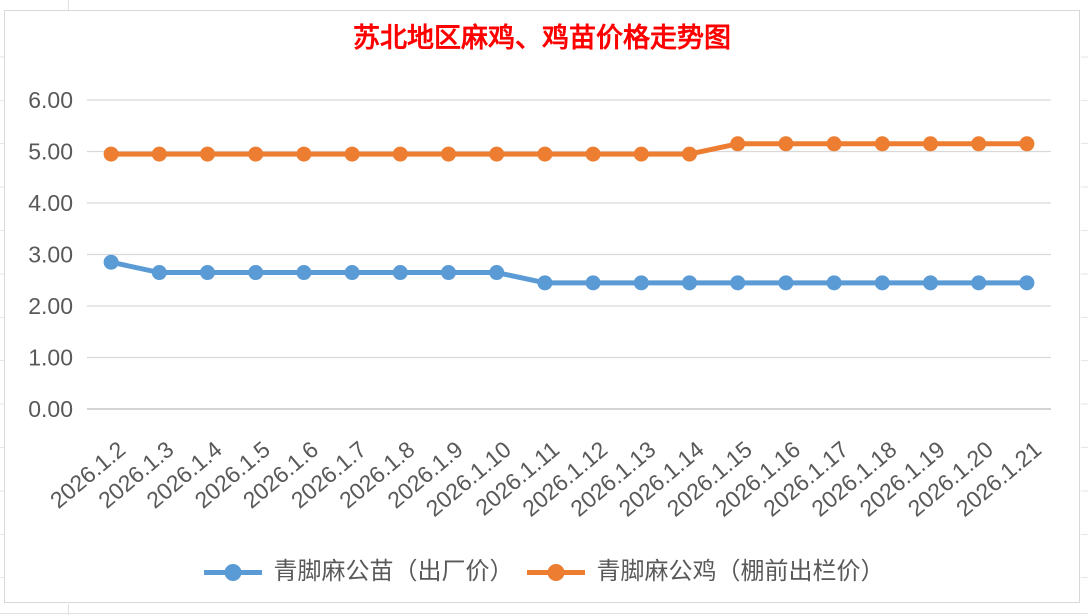  I want to click on y-tick-label: 0.00, so click(50, 409).